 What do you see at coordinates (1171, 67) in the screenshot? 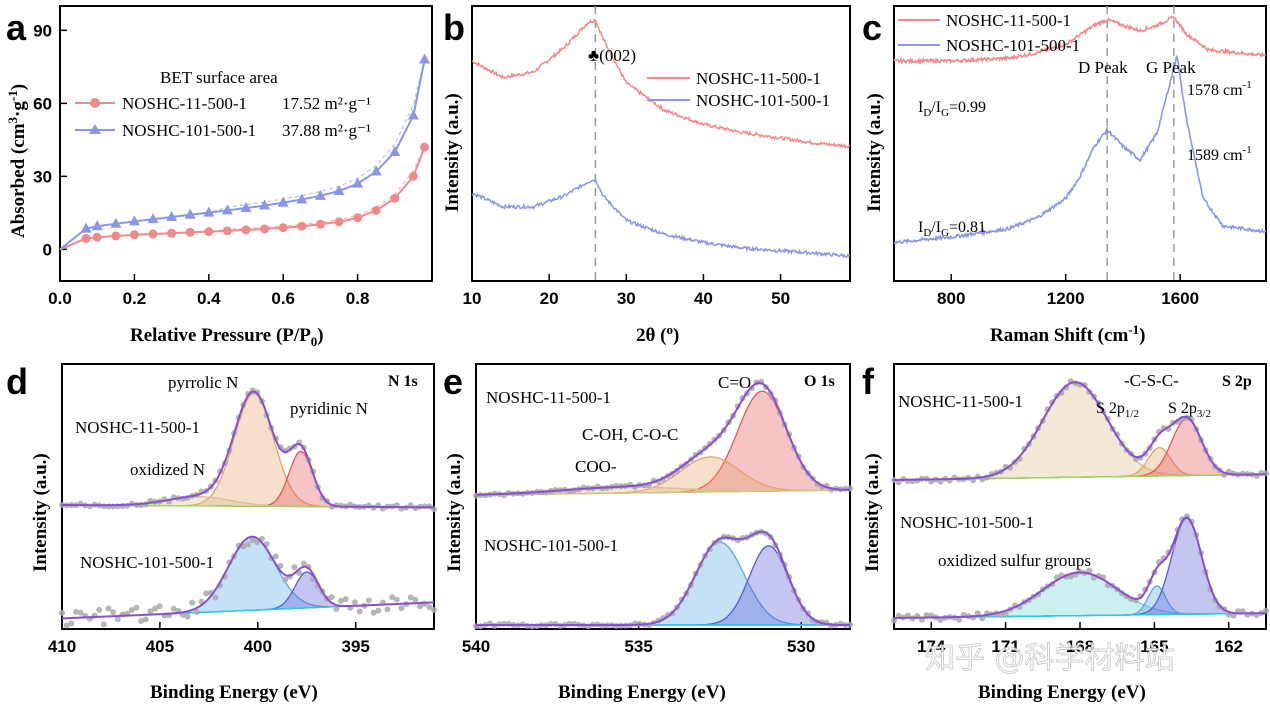
I see `label-g-peak: G Peak` at bounding box center [1171, 67].